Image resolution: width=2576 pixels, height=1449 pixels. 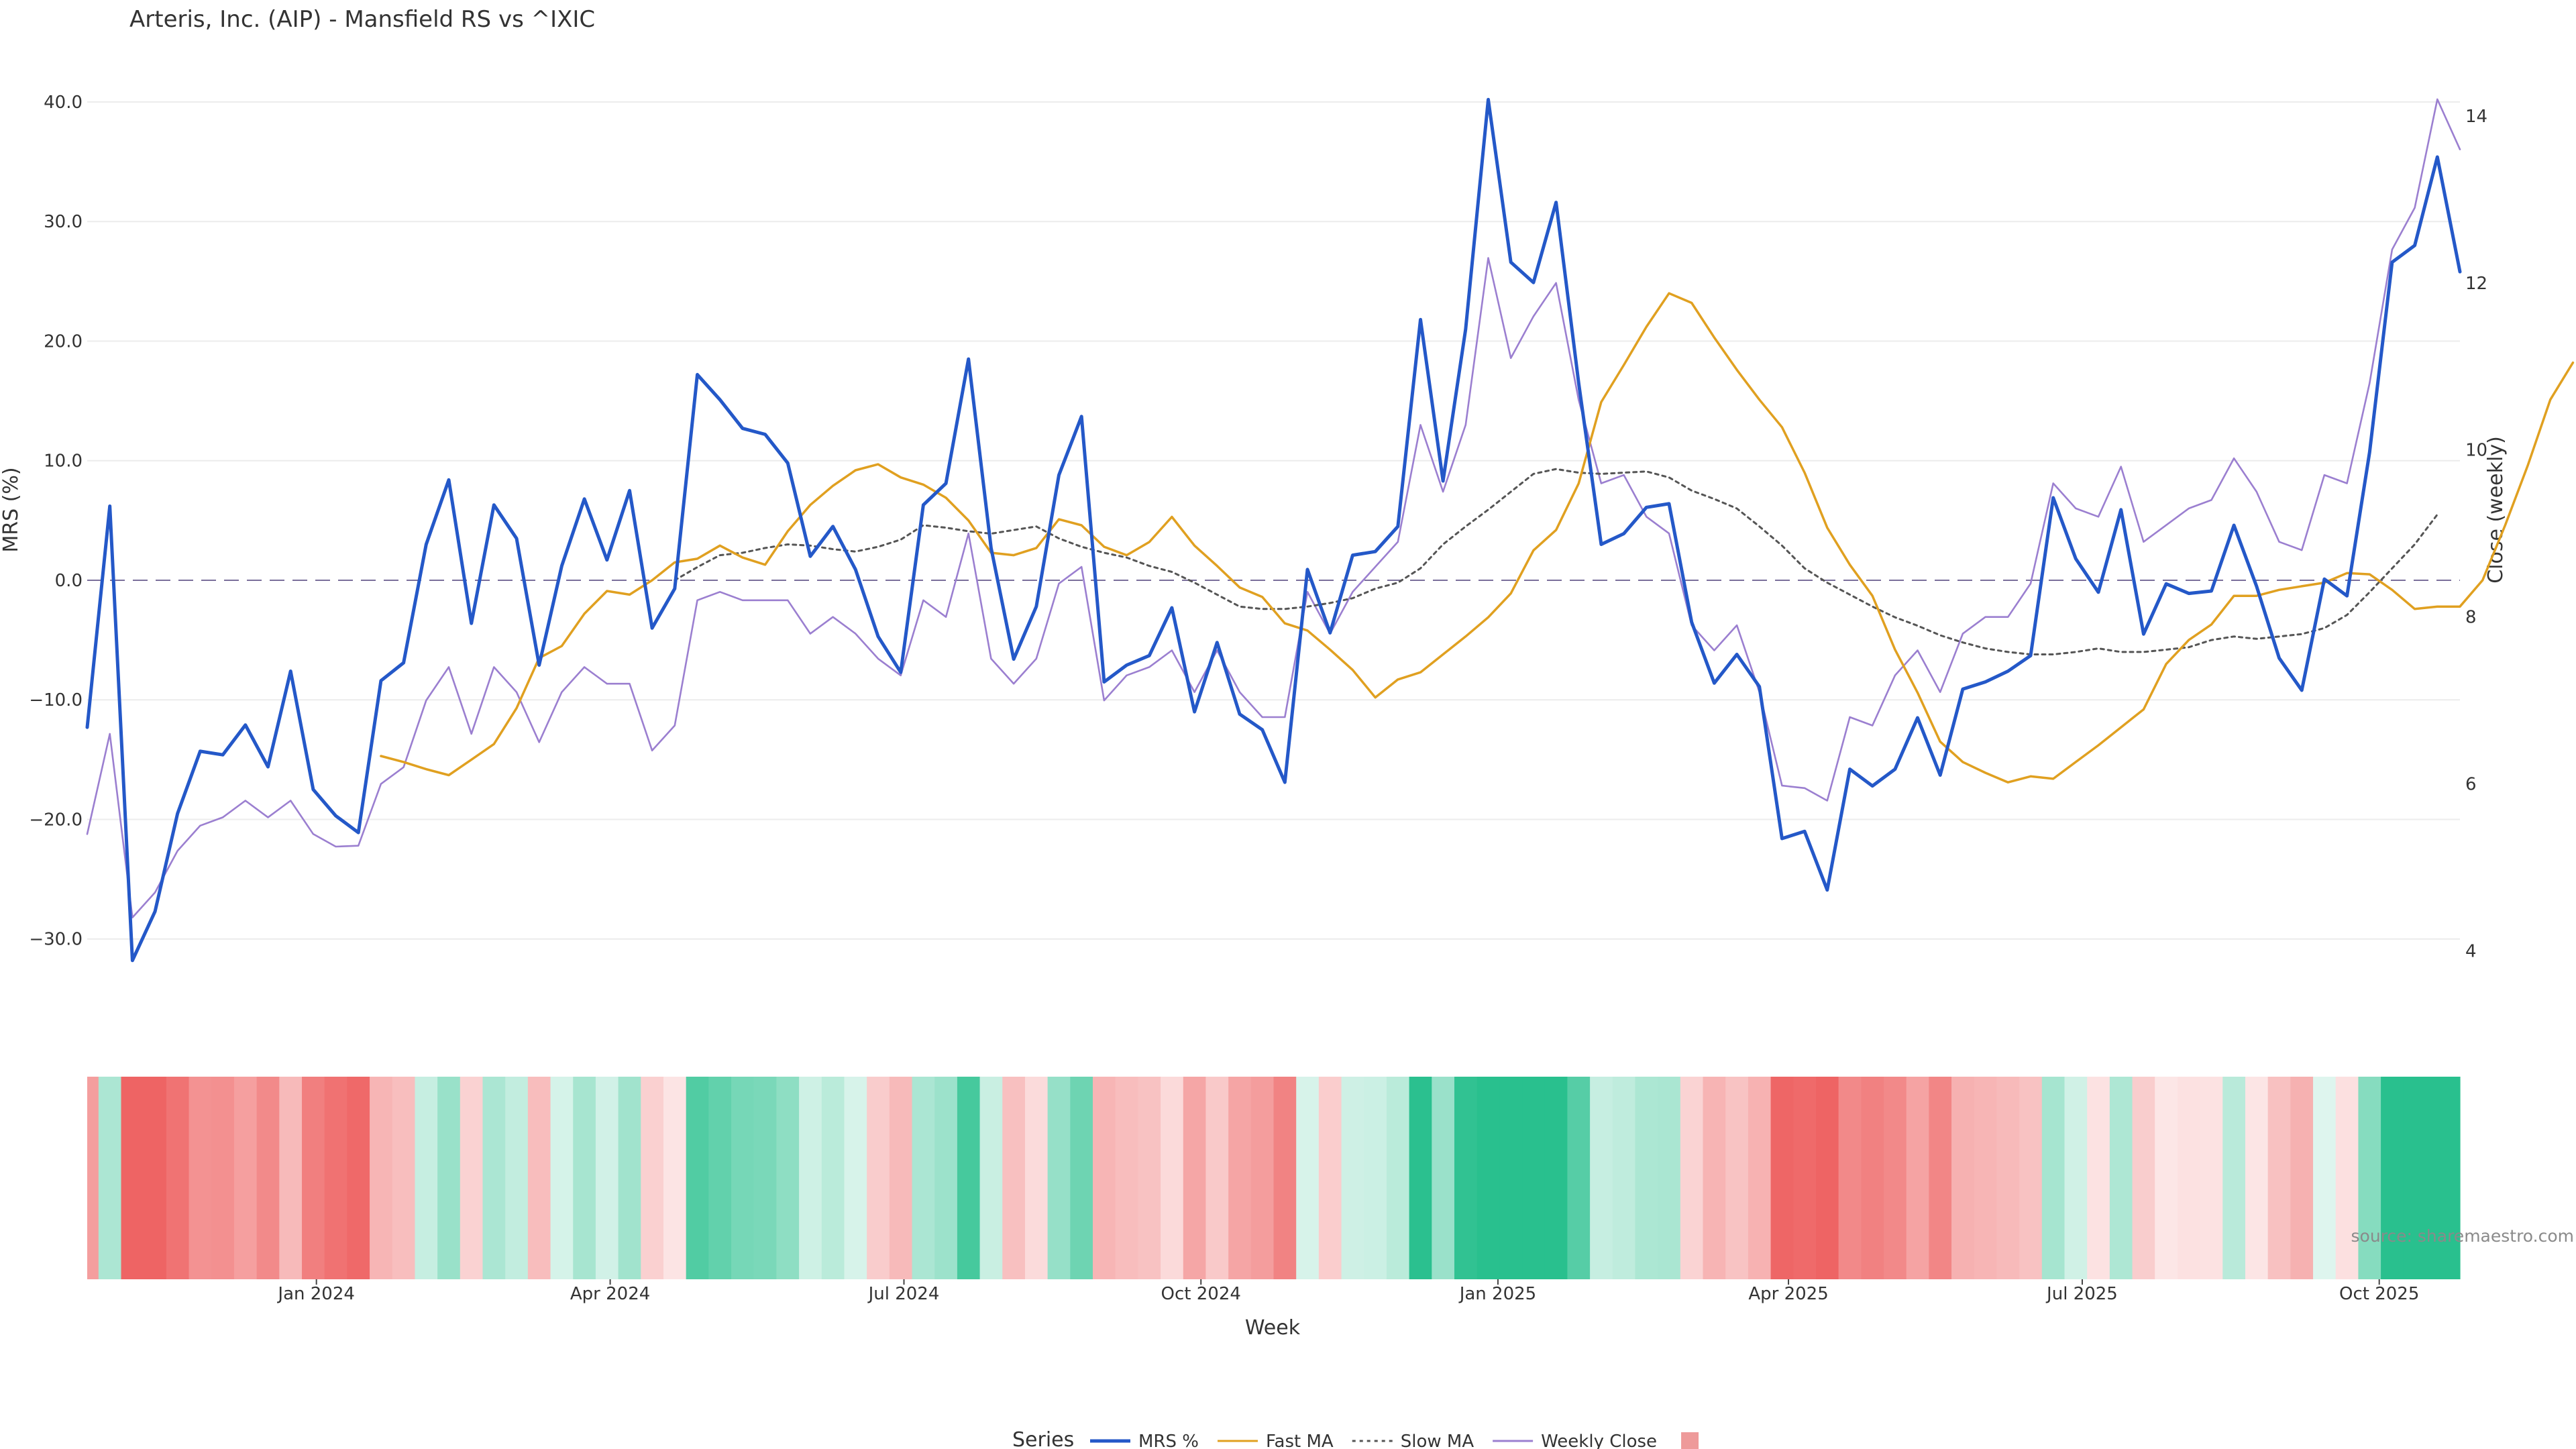 What do you see at coordinates (2471, 952) in the screenshot?
I see `y-tick-label-right: 4` at bounding box center [2471, 952].